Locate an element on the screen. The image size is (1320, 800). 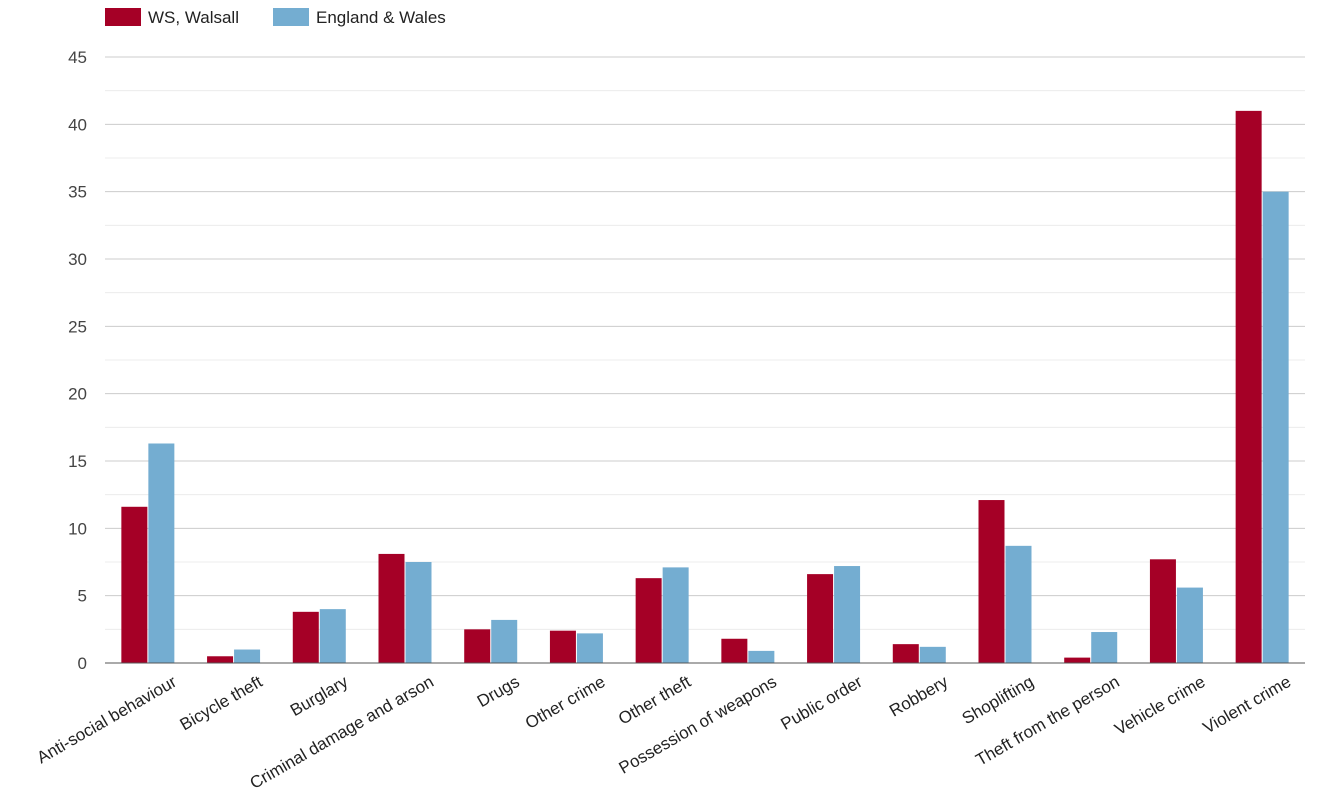
y-tick-label: 25 is located at coordinates (77, 326).